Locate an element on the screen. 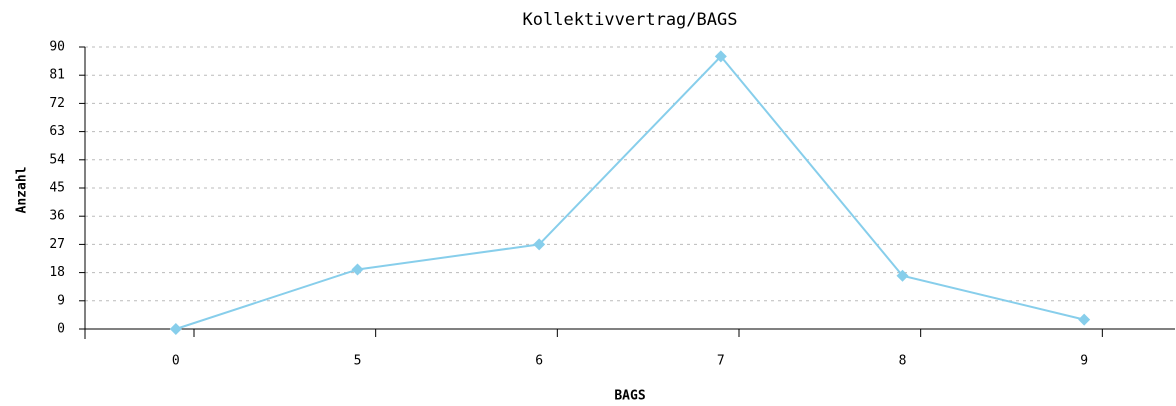  x-tick-label: 0 is located at coordinates (176, 361).